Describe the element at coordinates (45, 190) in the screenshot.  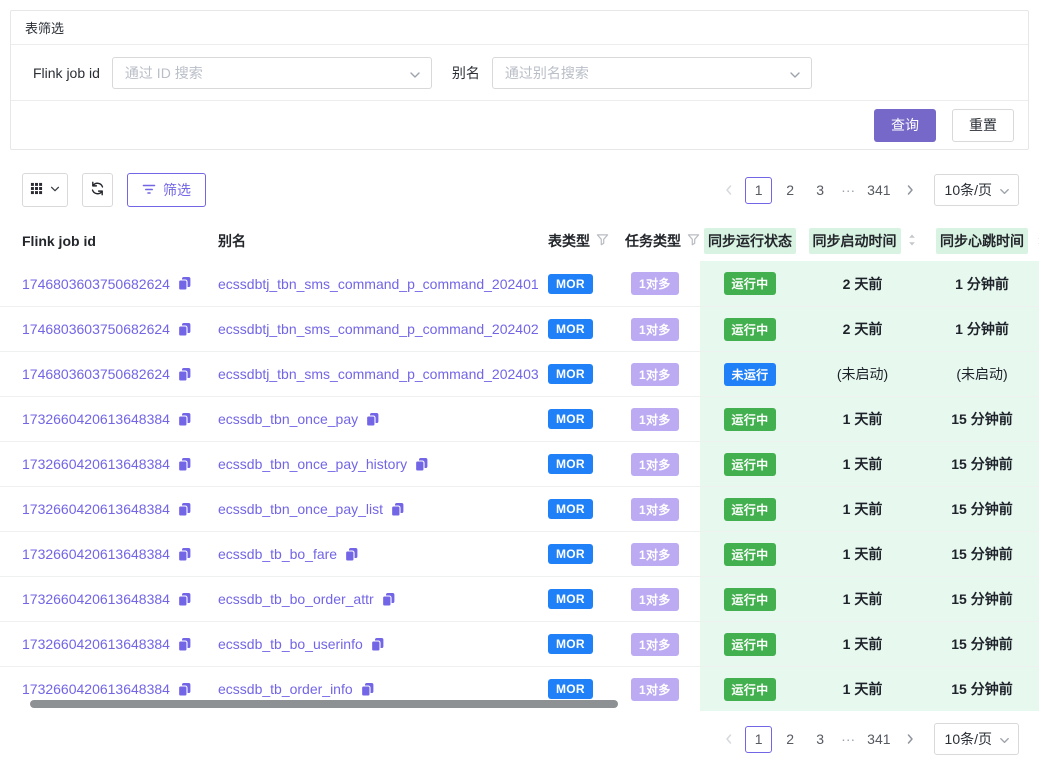
I see `column-config-button` at that location.